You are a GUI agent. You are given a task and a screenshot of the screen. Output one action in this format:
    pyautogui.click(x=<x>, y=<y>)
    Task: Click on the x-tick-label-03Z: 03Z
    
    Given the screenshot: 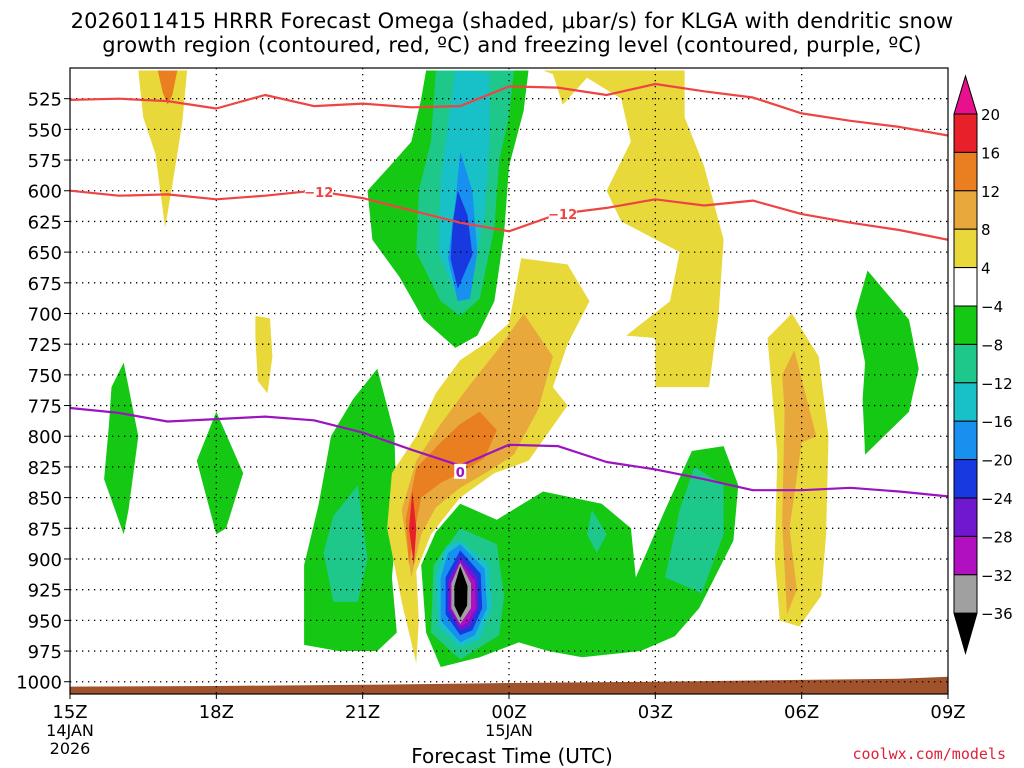 What is the action you would take?
    pyautogui.click(x=655, y=712)
    